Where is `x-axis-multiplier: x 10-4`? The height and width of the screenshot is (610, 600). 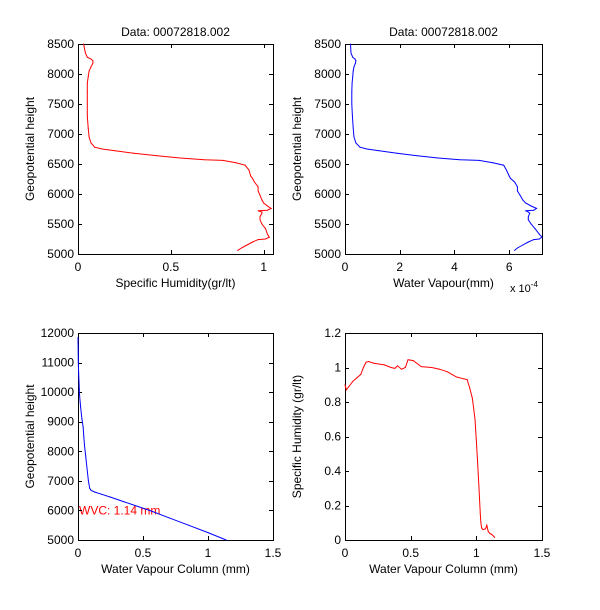 x-axis-multiplier: x 10-4 is located at coordinates (524, 287).